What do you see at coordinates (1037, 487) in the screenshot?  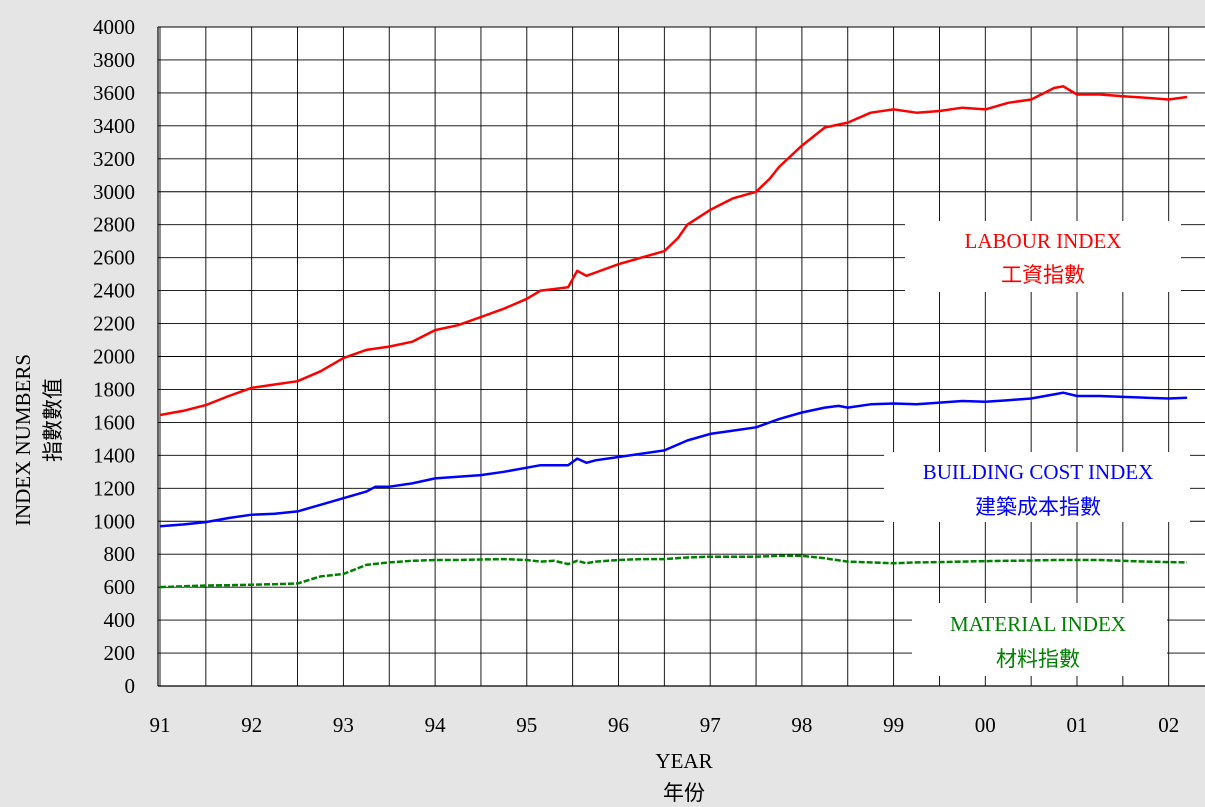 I see `building-cost-label-box` at bounding box center [1037, 487].